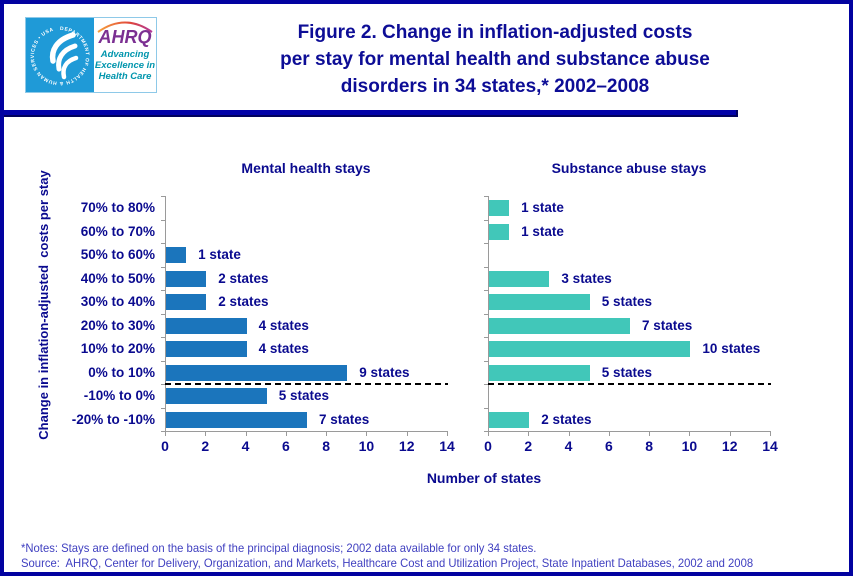 Image resolution: width=853 pixels, height=576 pixels. What do you see at coordinates (371, 113) in the screenshot?
I see `header-divider-rule` at bounding box center [371, 113].